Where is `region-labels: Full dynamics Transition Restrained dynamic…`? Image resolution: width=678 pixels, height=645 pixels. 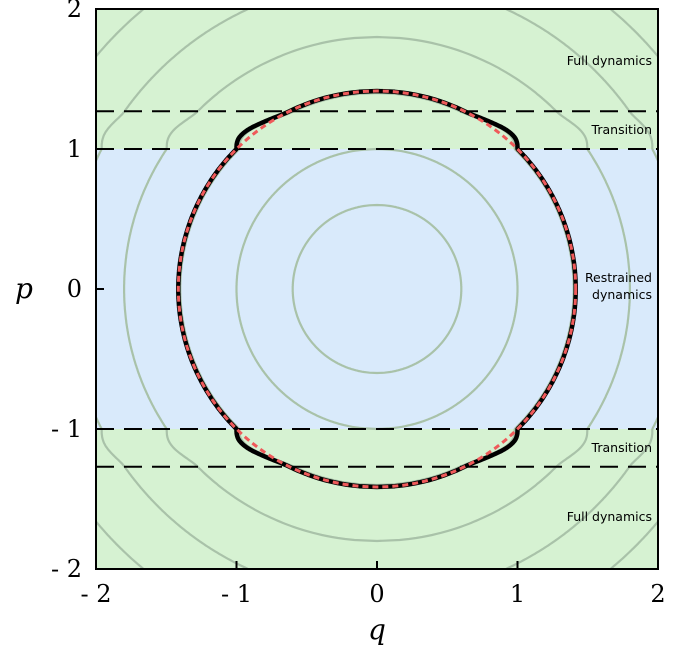 region-labels: Full dynamics Transition Restrained dynamic… is located at coordinates (609, 288).